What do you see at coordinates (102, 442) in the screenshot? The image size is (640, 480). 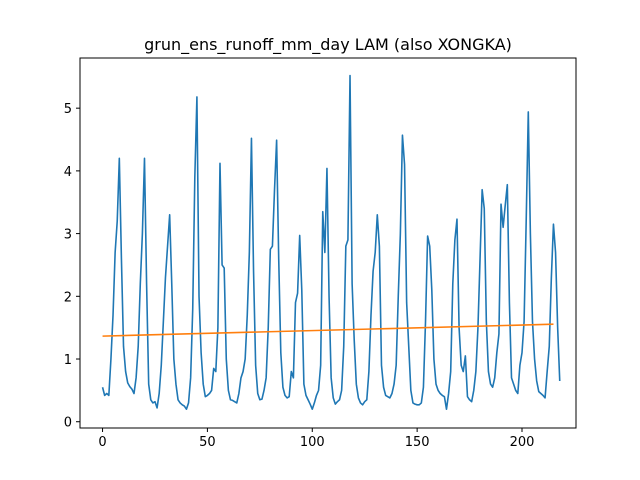 I see `x-tick-label: 0` at bounding box center [102, 442].